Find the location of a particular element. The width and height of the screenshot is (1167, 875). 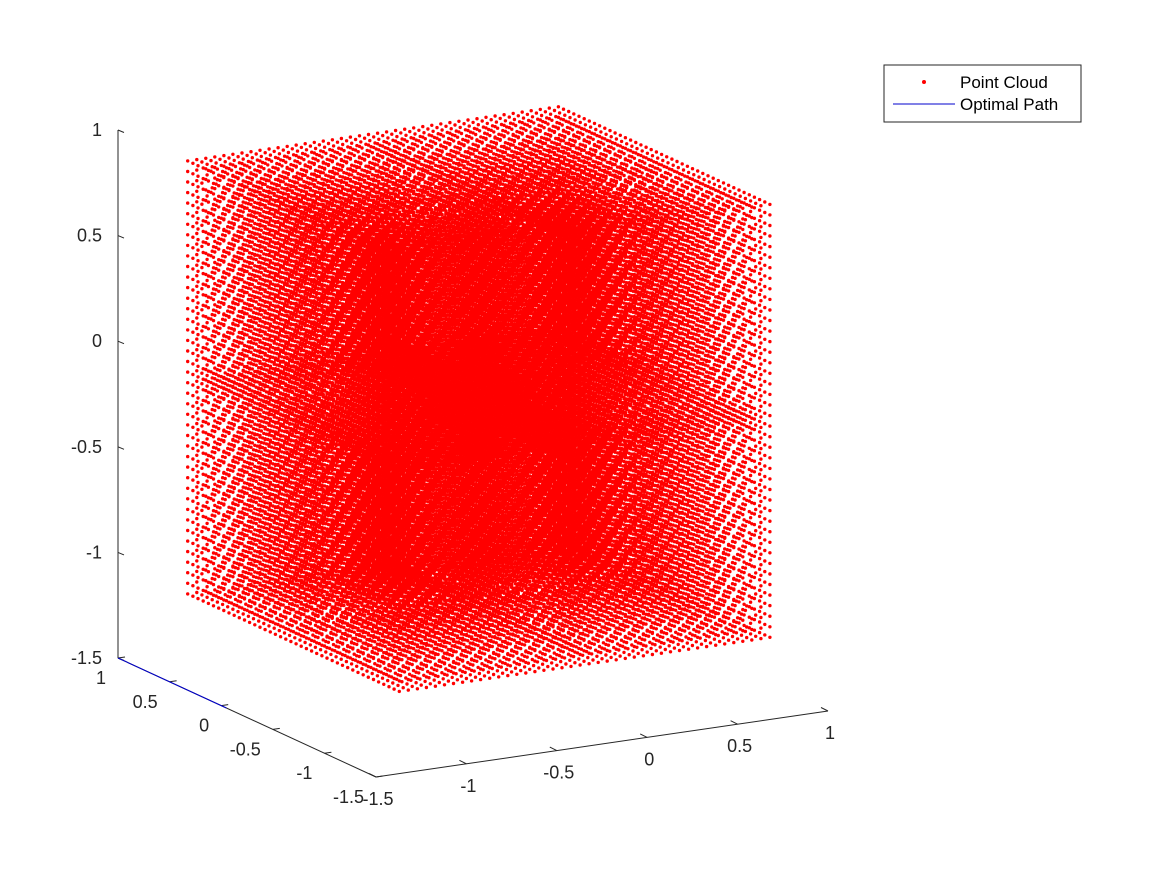

x-axis-line is located at coordinates (602, 744).